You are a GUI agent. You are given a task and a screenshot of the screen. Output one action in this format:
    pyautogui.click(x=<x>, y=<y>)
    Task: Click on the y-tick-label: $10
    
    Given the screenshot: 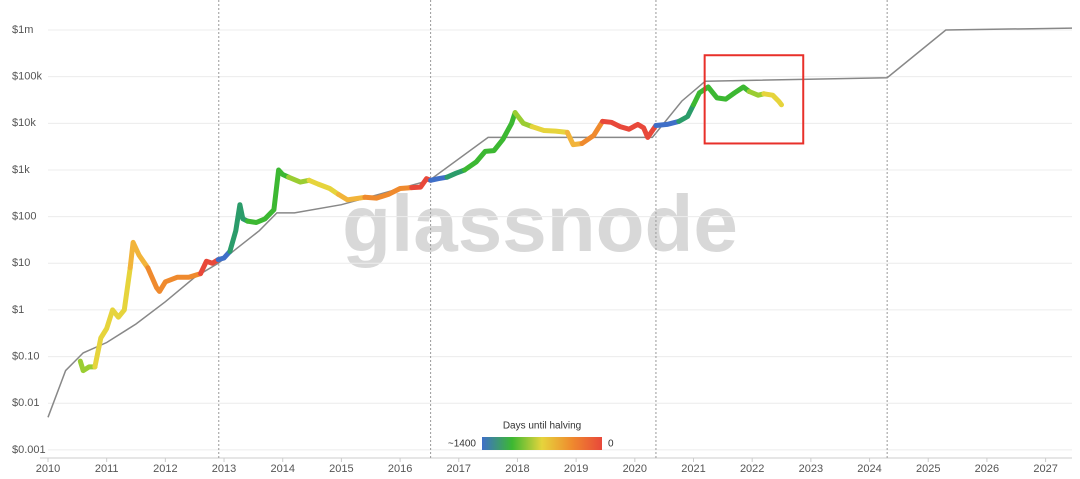 What is the action you would take?
    pyautogui.click(x=21, y=263)
    